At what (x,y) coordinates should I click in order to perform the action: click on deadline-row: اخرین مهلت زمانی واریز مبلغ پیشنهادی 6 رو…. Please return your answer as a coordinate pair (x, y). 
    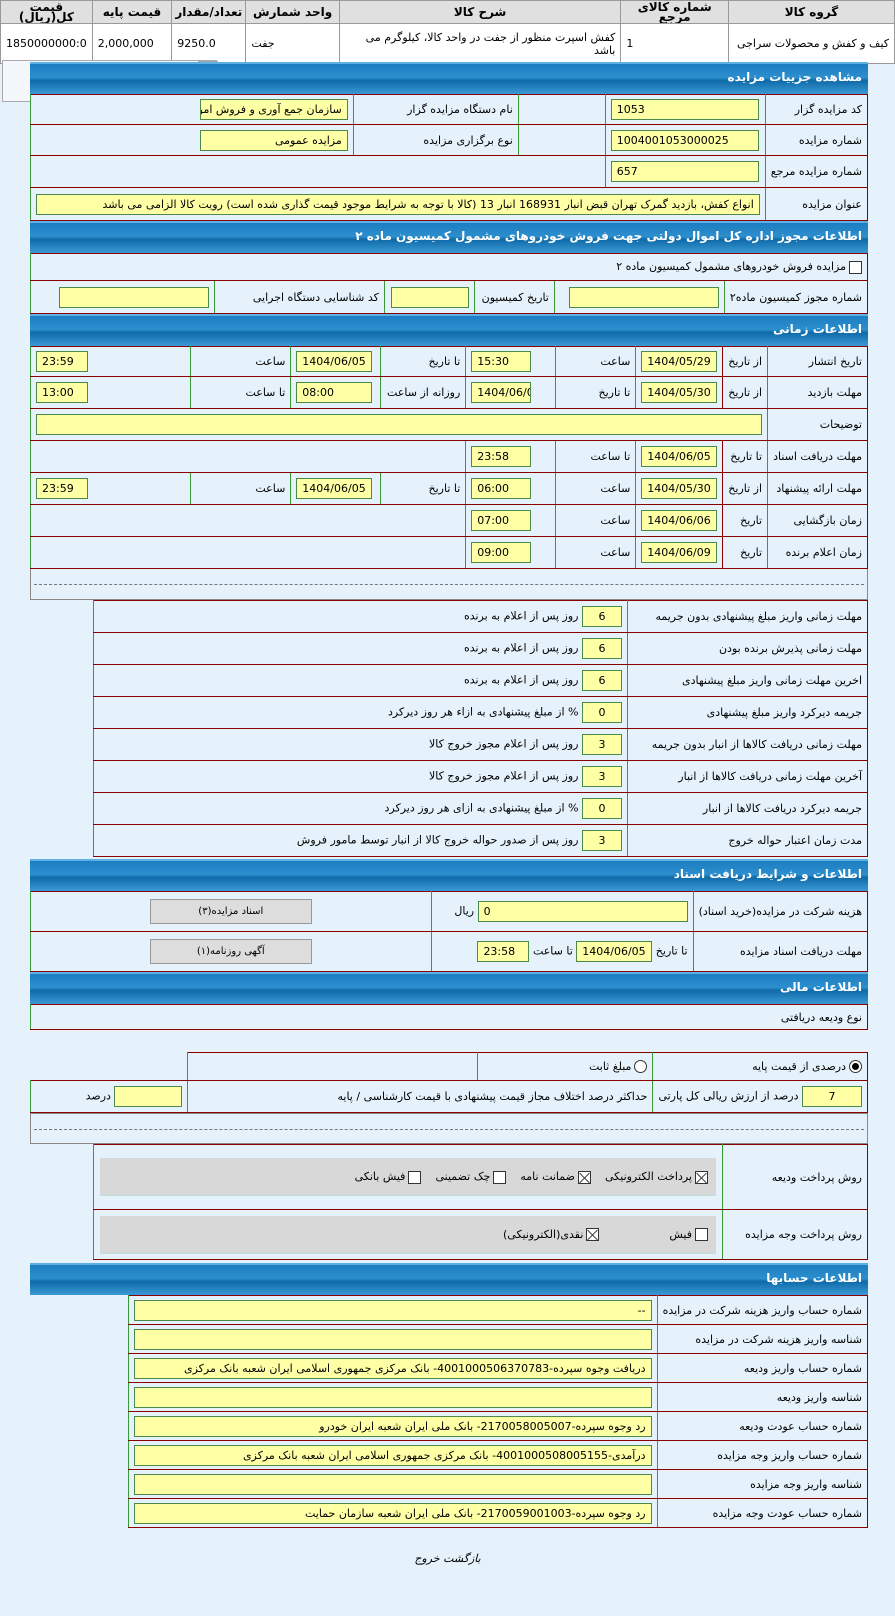
    Looking at the image, I should click on (480, 680).